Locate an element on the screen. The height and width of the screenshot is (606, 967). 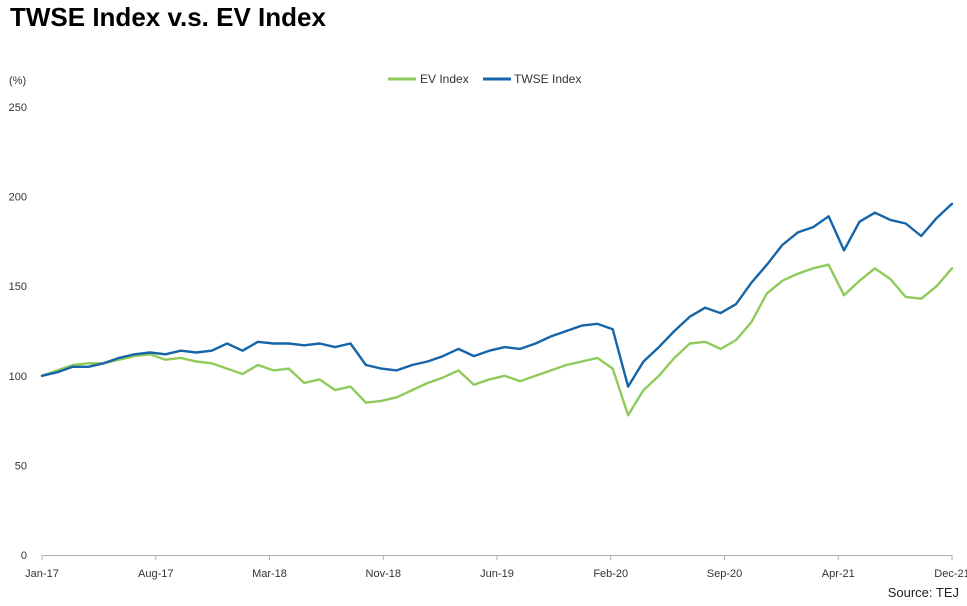
x-tick-label: Jan-17 is located at coordinates (42, 574).